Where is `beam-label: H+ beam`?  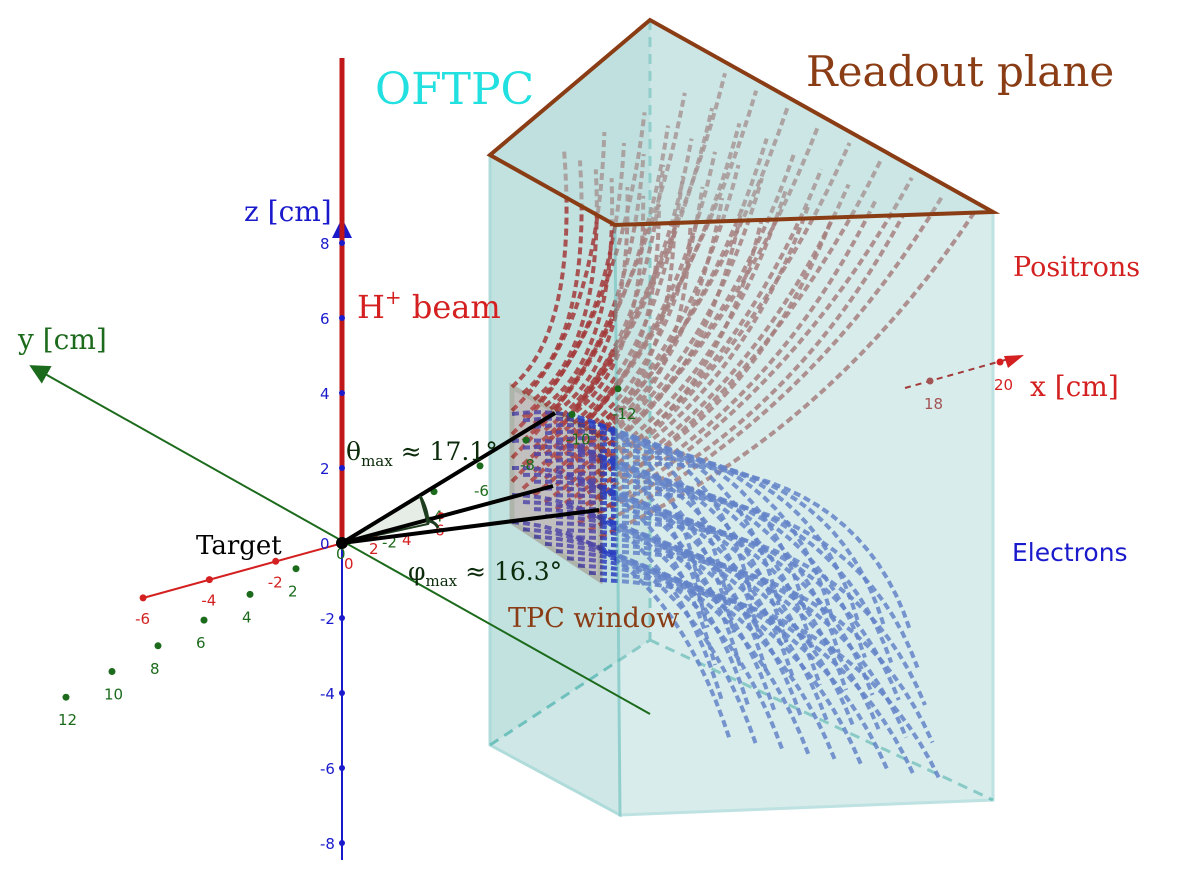
beam-label: H+ beam is located at coordinates (429, 305).